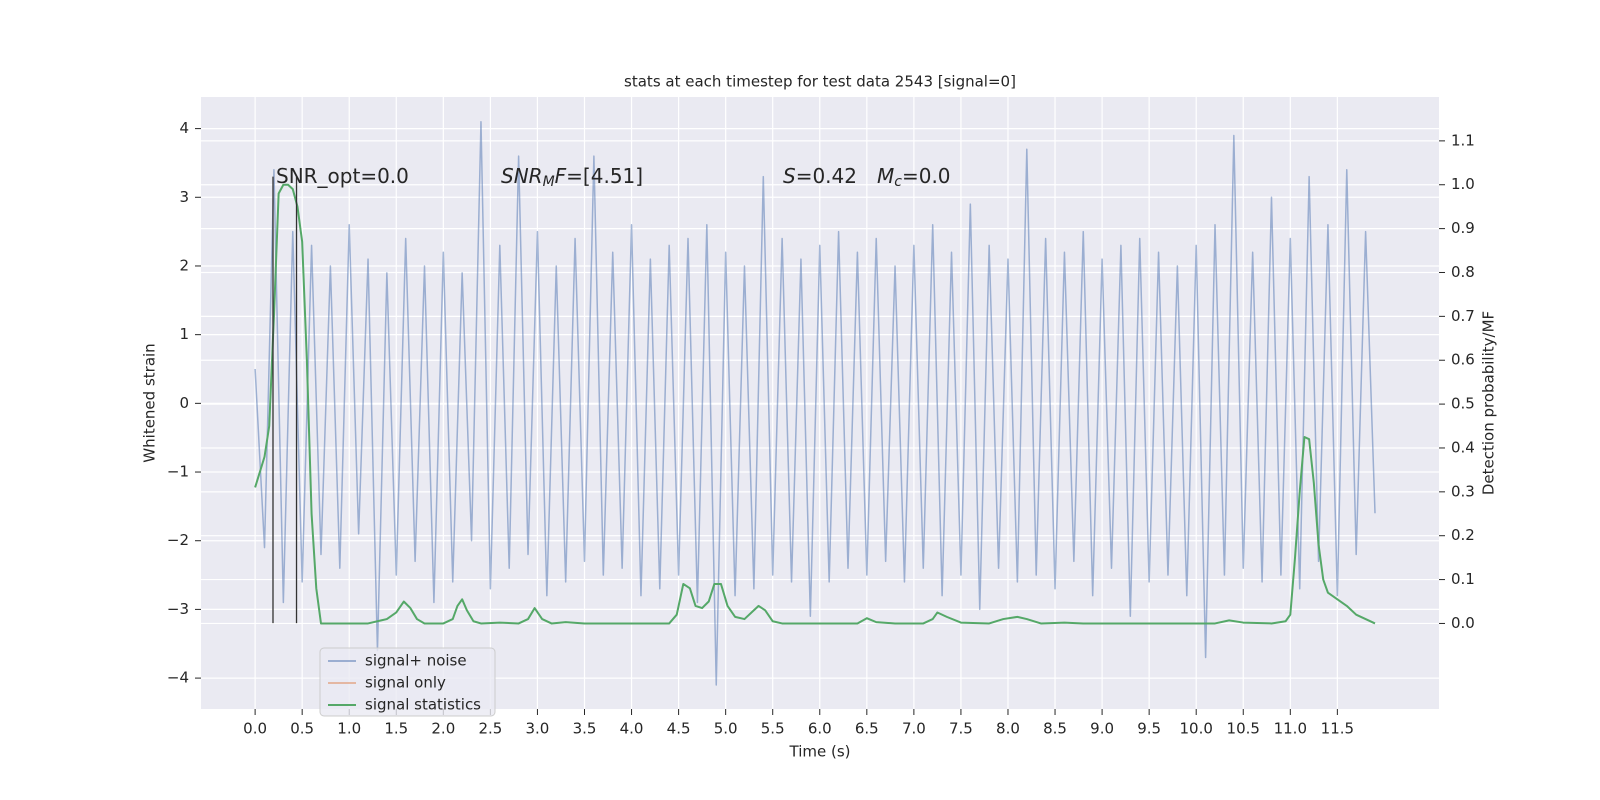 This screenshot has height=800, width=1600. Describe the element at coordinates (349, 729) in the screenshot. I see `x-tick-label: 1.0` at that location.